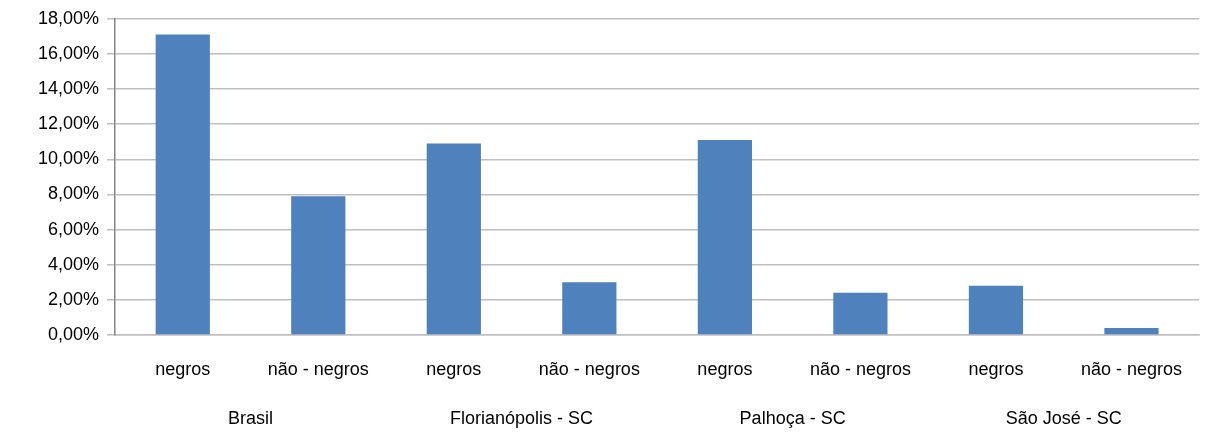  Describe the element at coordinates (251, 417) in the screenshot. I see `text: Brasil` at that location.